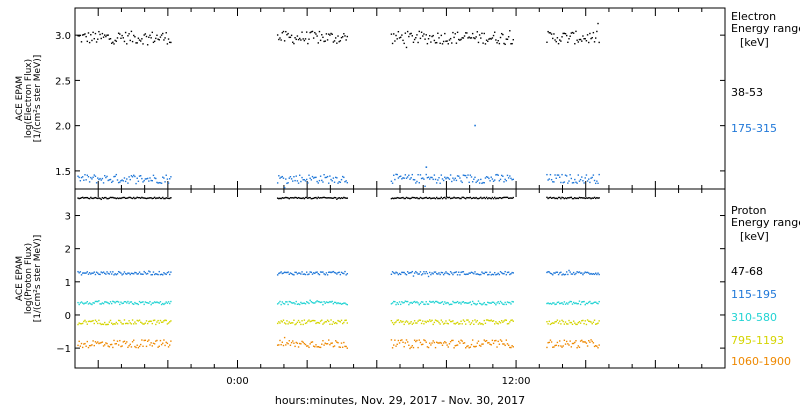 This screenshot has height=410, width=800. I want to click on y-tick-label: 0, so click(68, 316).